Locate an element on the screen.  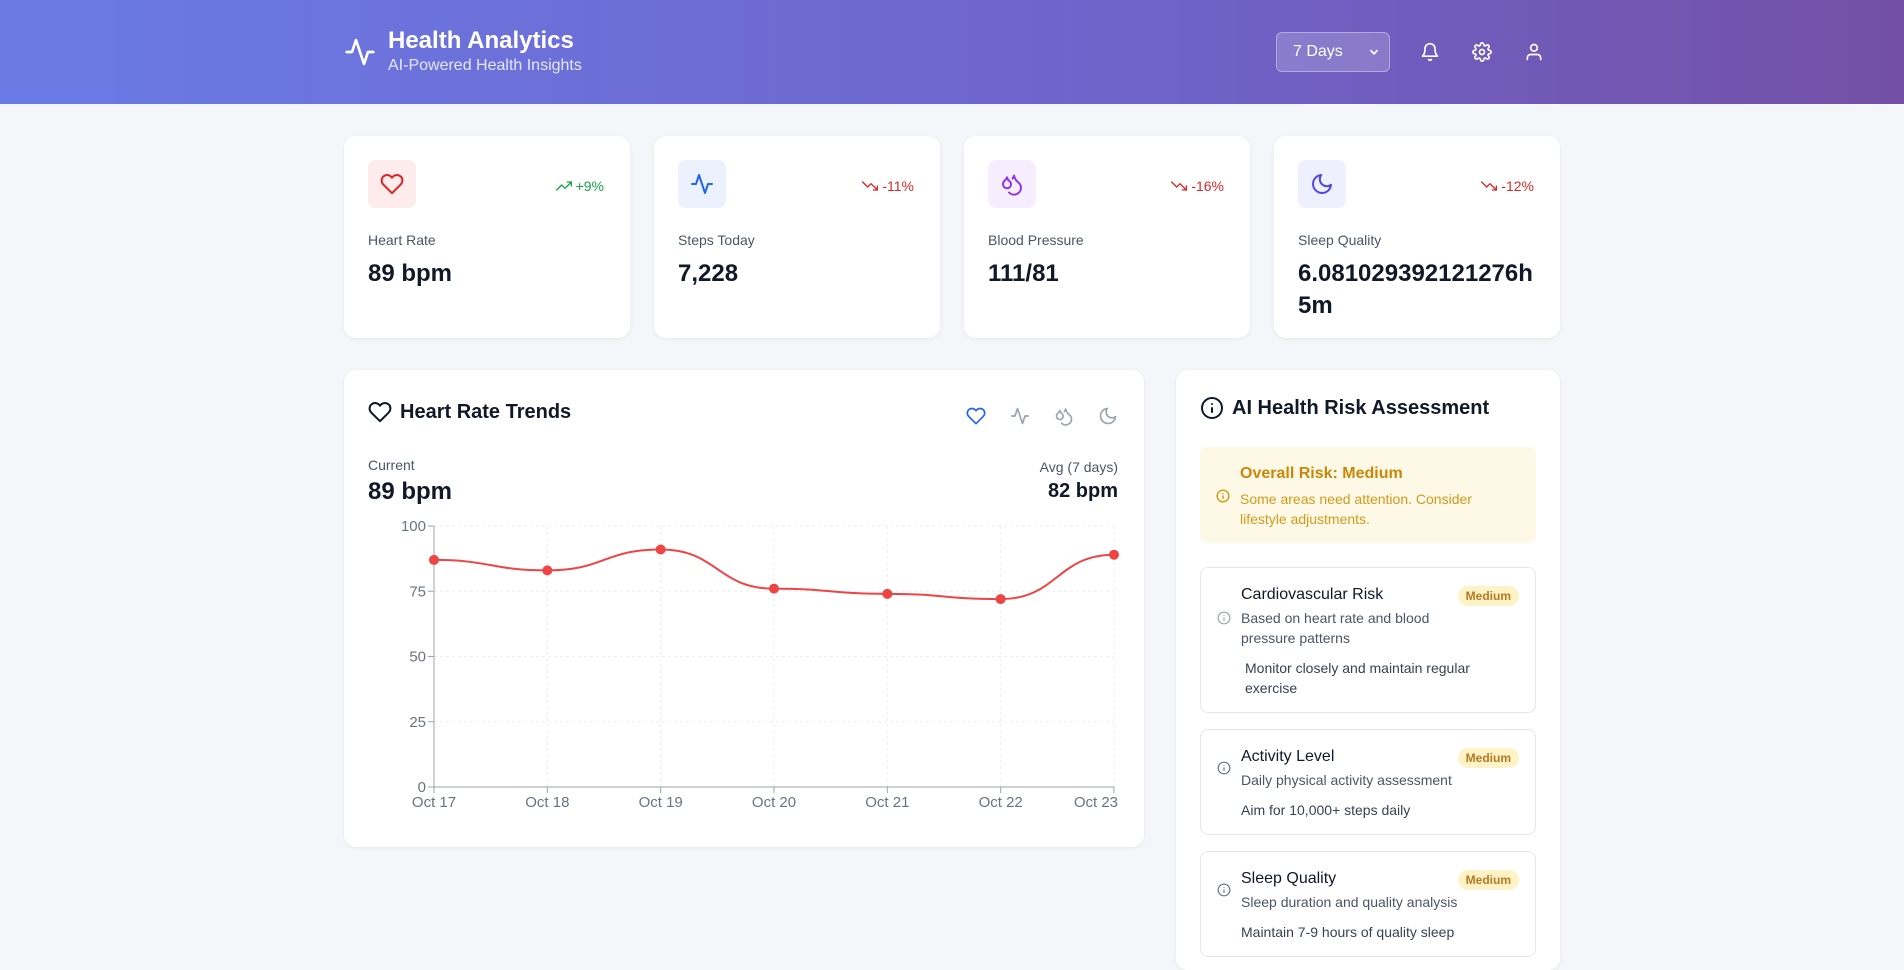
x-tick-label: Oct 21 is located at coordinates (887, 802).